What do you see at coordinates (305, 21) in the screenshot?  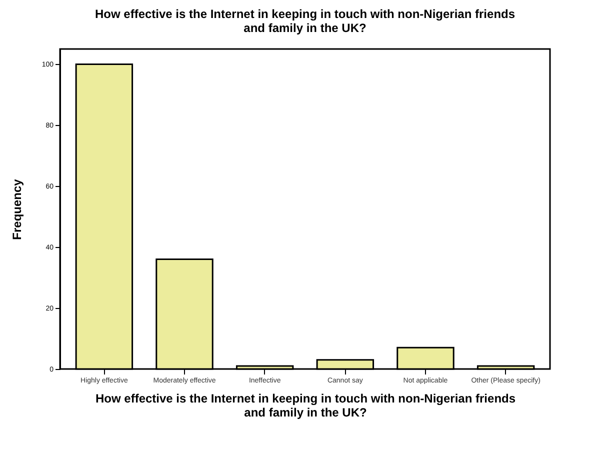 I see `chart-title: How effective is the Internet in keeping in touch with non-Nigerian friends and family in the UK?` at bounding box center [305, 21].